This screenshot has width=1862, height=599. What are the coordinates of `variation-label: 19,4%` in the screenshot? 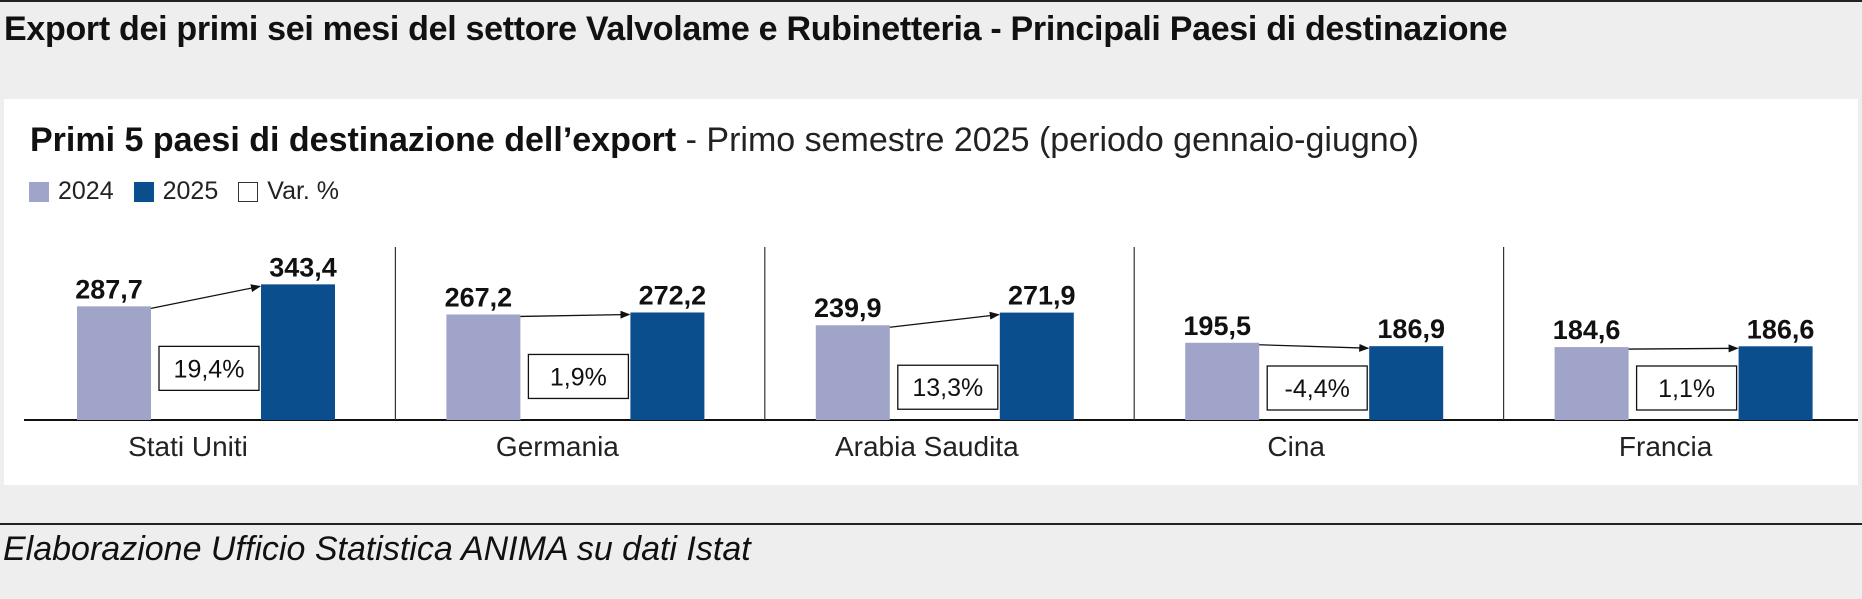 It's located at (209, 369).